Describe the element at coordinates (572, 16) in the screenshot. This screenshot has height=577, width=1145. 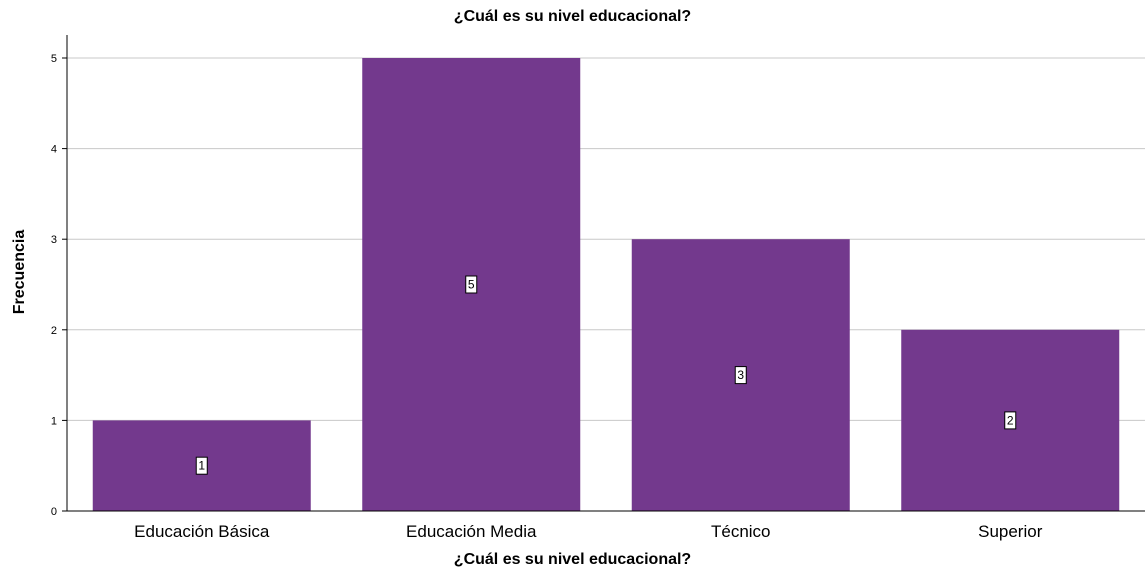
I see `chart-title: ¿Cuál es su nivel educacional?` at that location.